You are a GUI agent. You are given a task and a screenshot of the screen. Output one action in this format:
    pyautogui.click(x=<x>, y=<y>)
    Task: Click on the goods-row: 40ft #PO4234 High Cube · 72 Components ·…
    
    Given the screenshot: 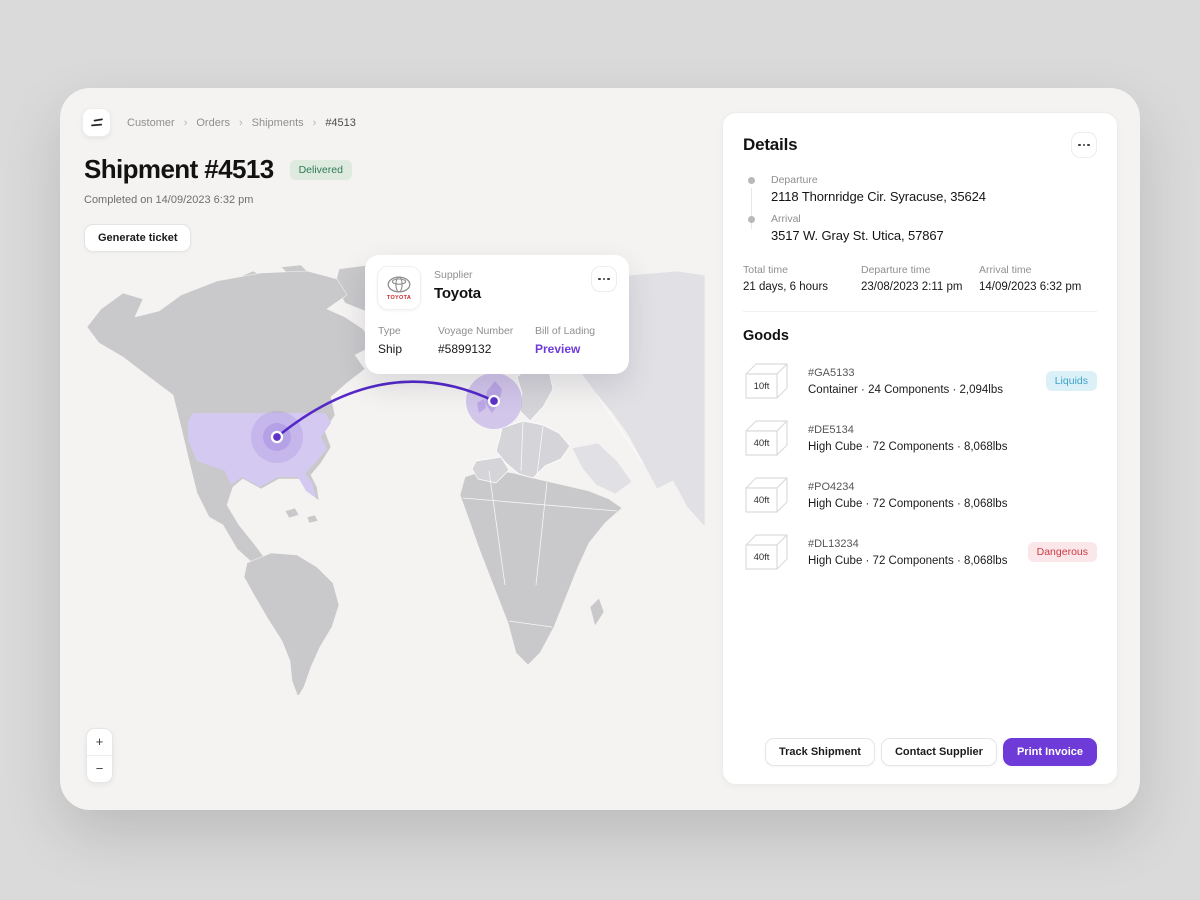 What is the action you would take?
    pyautogui.click(x=920, y=495)
    